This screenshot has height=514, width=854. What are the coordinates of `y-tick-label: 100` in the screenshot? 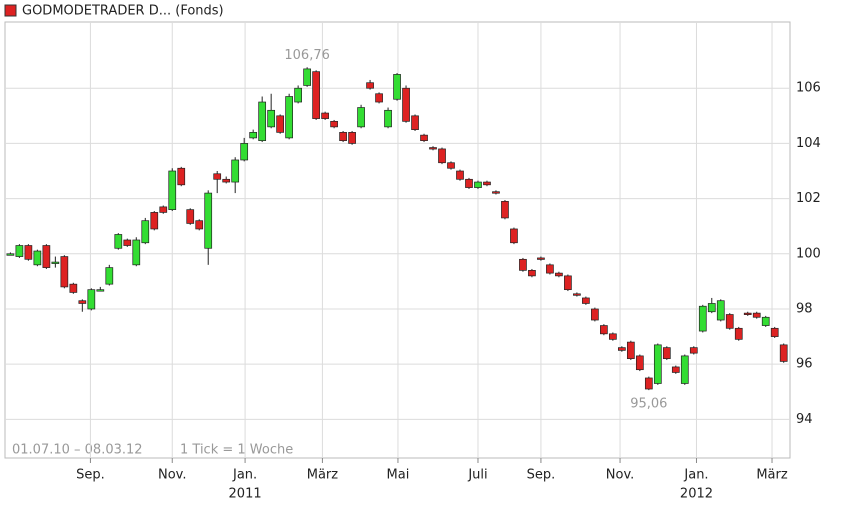 It's located at (808, 253).